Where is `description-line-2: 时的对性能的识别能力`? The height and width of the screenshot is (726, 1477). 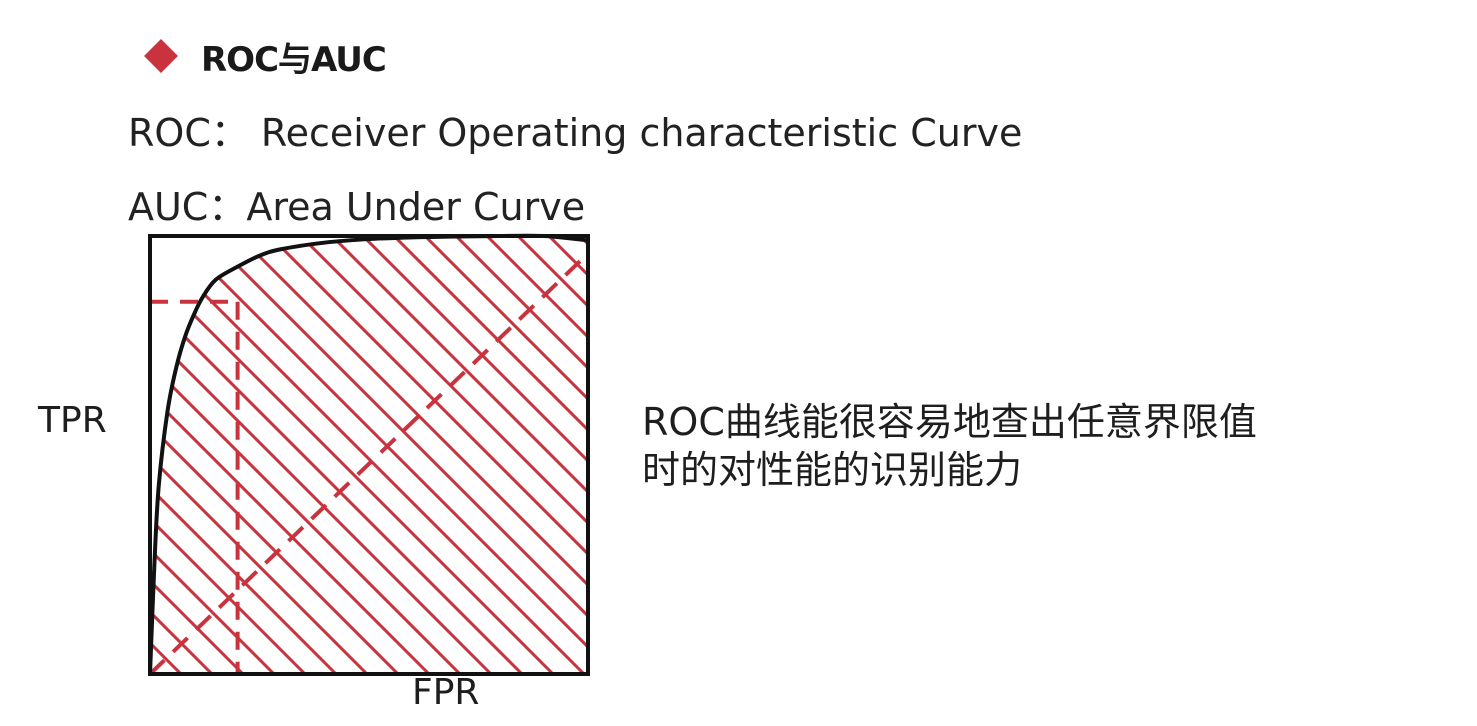
description-line-2: 时的对性能的识别能力 is located at coordinates (832, 470).